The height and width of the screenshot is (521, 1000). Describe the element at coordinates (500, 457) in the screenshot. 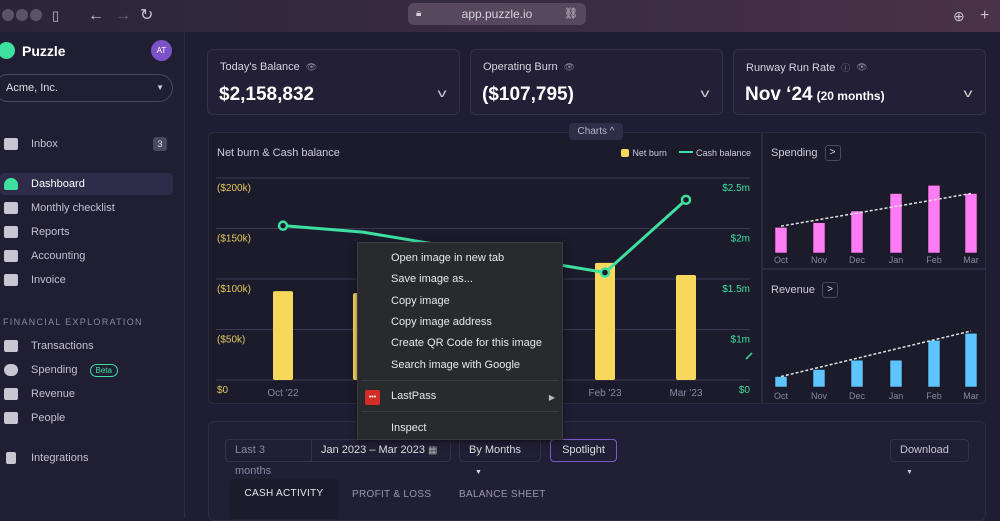

I see `grouping-select: By Months ▼` at that location.